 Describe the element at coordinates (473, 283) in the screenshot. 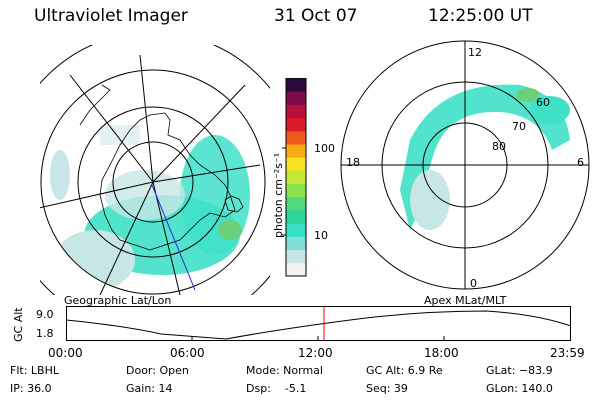

I see `mlt-label-0: 0` at that location.